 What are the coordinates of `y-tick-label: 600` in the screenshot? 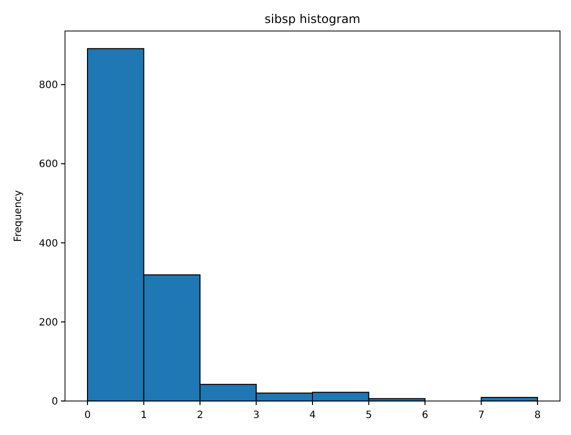 It's located at (48, 164).